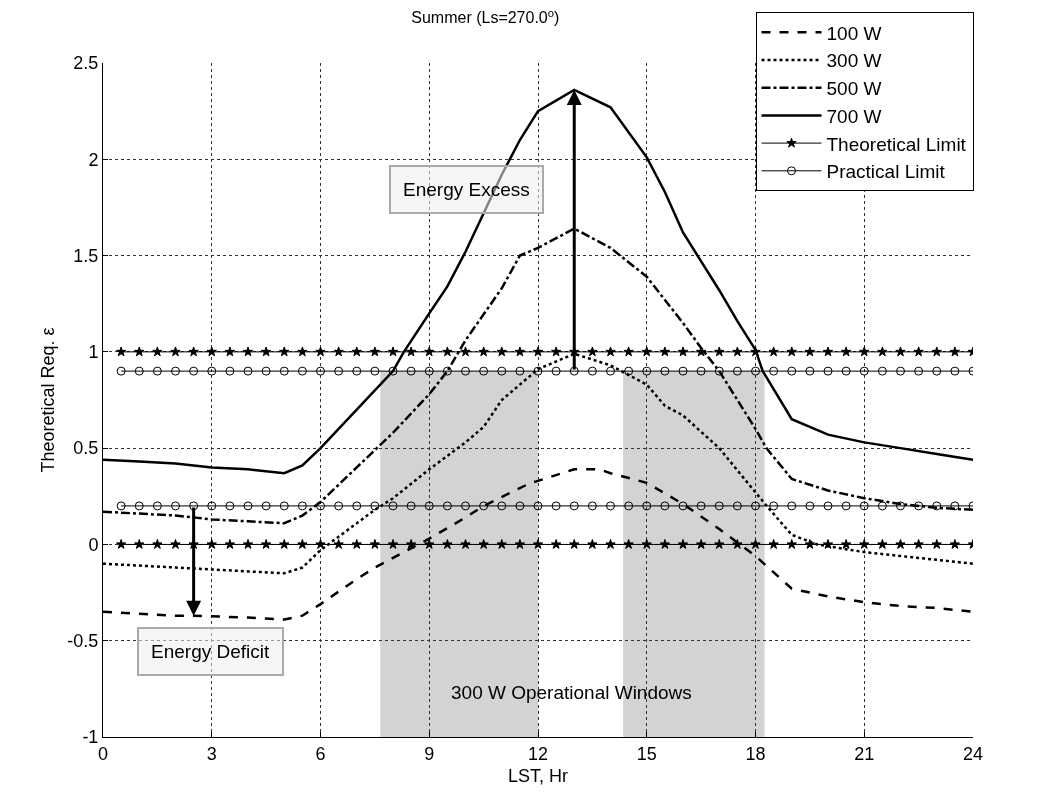 The height and width of the screenshot is (805, 1055). Describe the element at coordinates (854, 89) in the screenshot. I see `legend-label: 500 W` at that location.